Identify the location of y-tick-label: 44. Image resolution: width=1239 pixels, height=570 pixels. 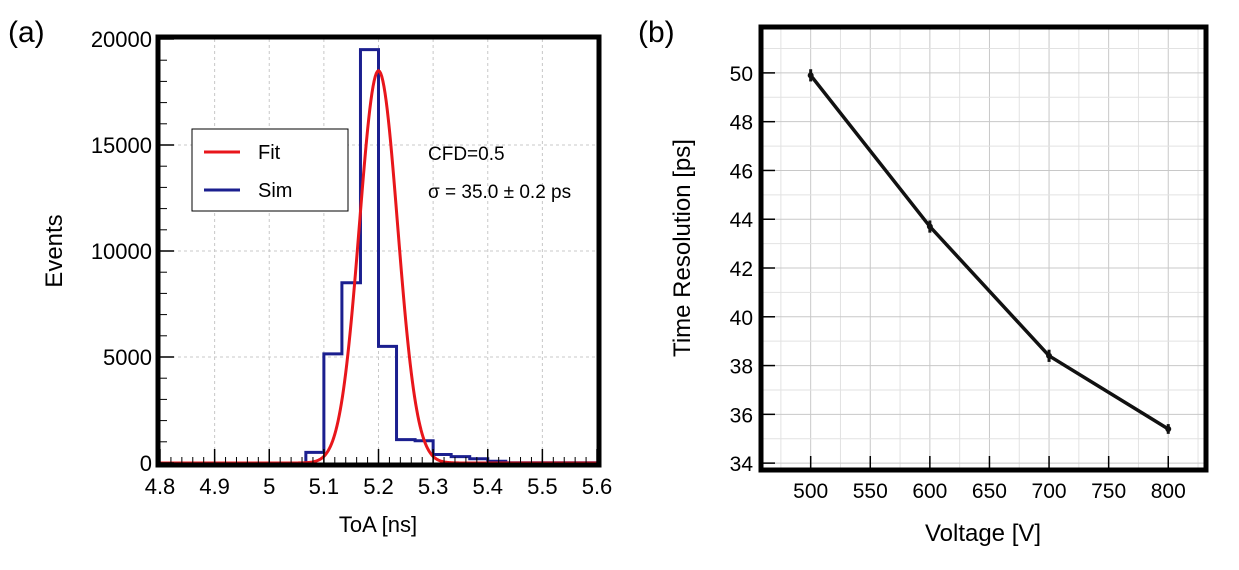
(742, 220).